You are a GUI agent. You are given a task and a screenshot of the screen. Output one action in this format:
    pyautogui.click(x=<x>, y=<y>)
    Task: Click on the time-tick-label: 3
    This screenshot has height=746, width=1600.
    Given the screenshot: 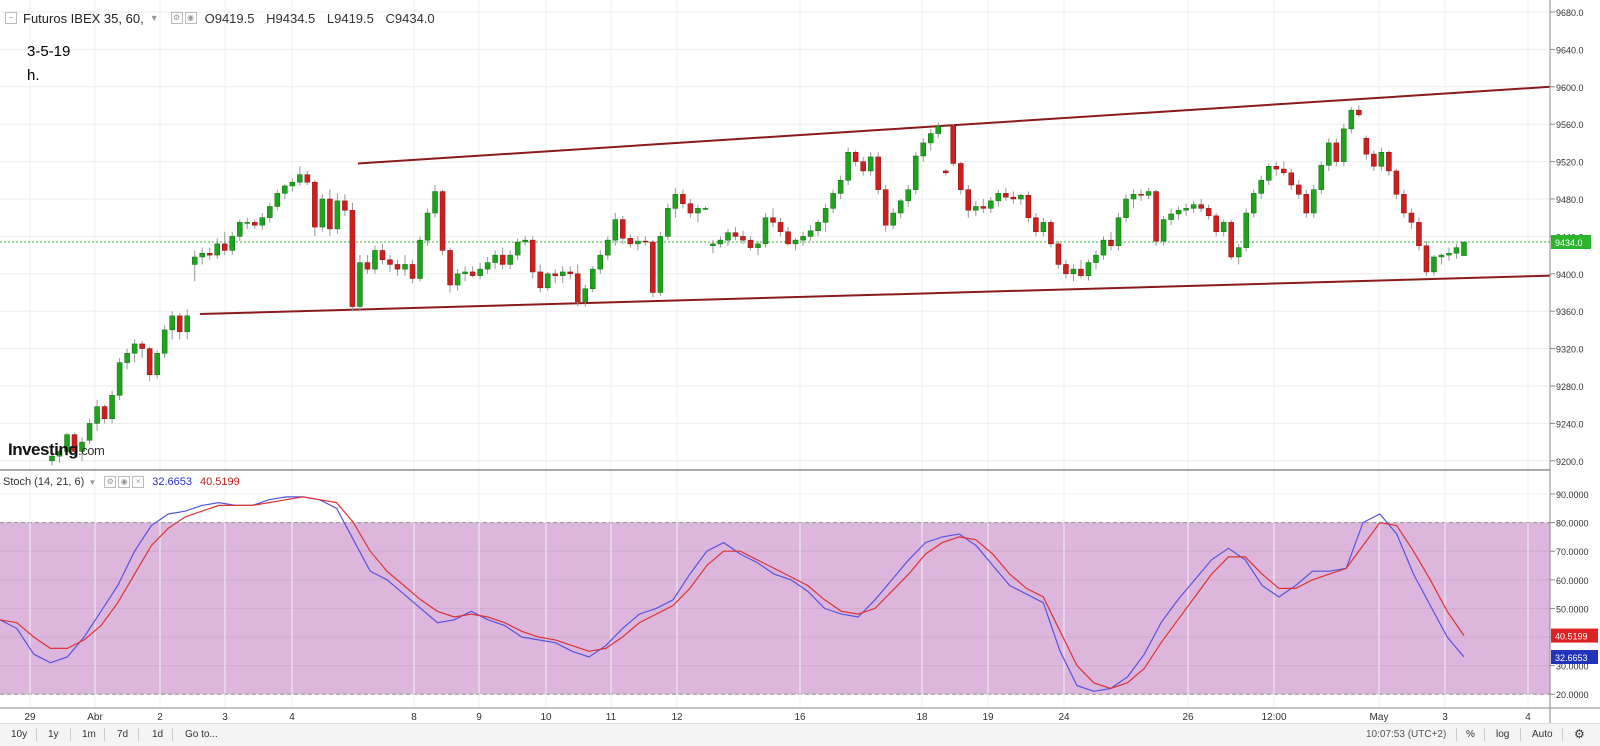 What is the action you would take?
    pyautogui.click(x=1445, y=717)
    